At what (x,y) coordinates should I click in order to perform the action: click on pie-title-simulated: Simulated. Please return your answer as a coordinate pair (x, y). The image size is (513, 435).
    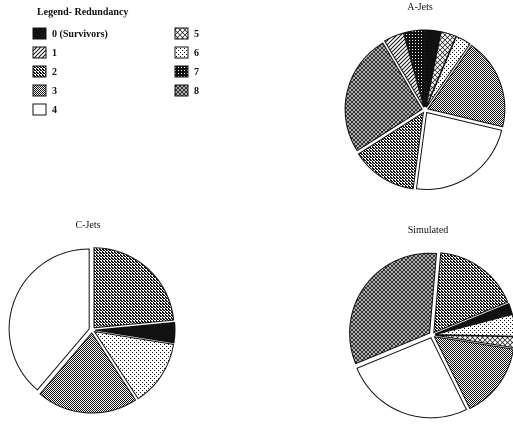
    Looking at the image, I should click on (428, 230).